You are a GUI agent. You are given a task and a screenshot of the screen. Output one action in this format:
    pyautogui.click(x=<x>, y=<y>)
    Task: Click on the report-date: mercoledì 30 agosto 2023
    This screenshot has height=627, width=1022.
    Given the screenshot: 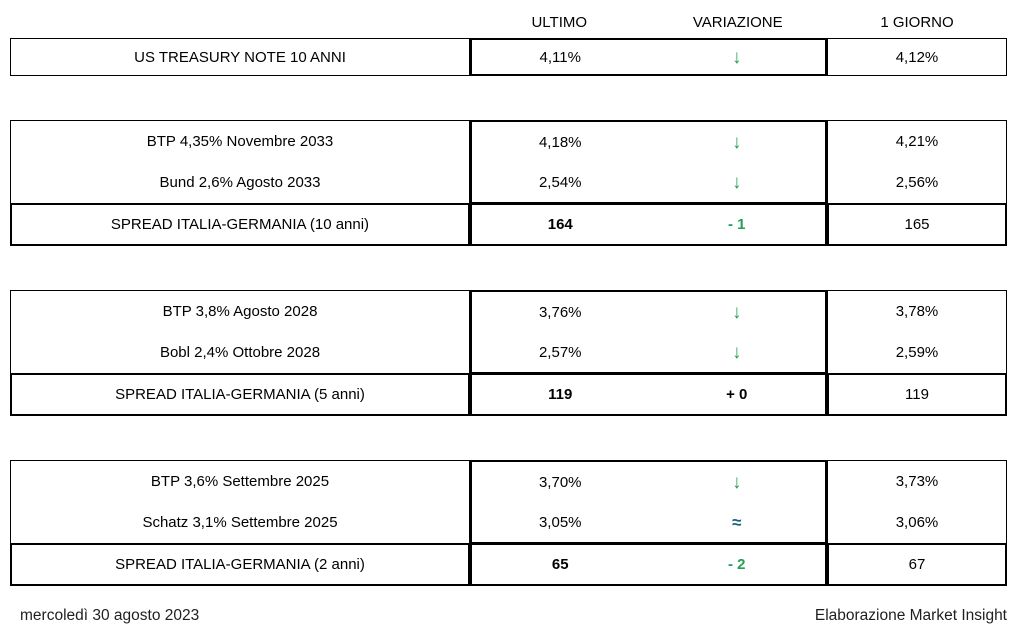 What is the action you would take?
    pyautogui.click(x=110, y=615)
    